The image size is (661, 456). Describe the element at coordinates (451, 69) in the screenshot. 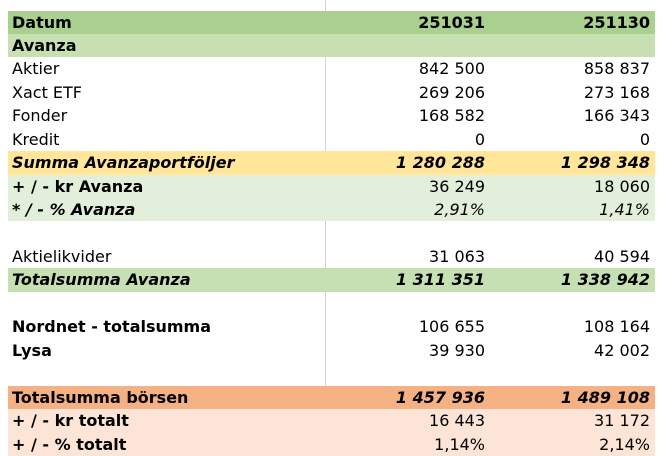

I see `cell-value: 842 500` at that location.